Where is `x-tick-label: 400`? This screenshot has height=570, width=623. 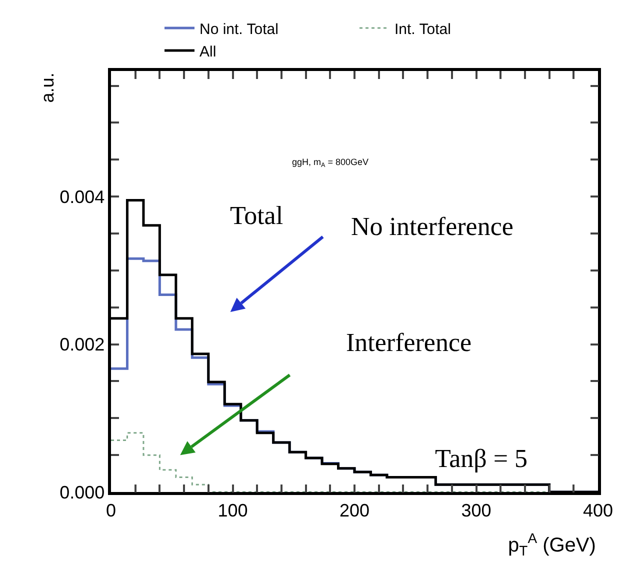
x-tick-label: 400 is located at coordinates (598, 510).